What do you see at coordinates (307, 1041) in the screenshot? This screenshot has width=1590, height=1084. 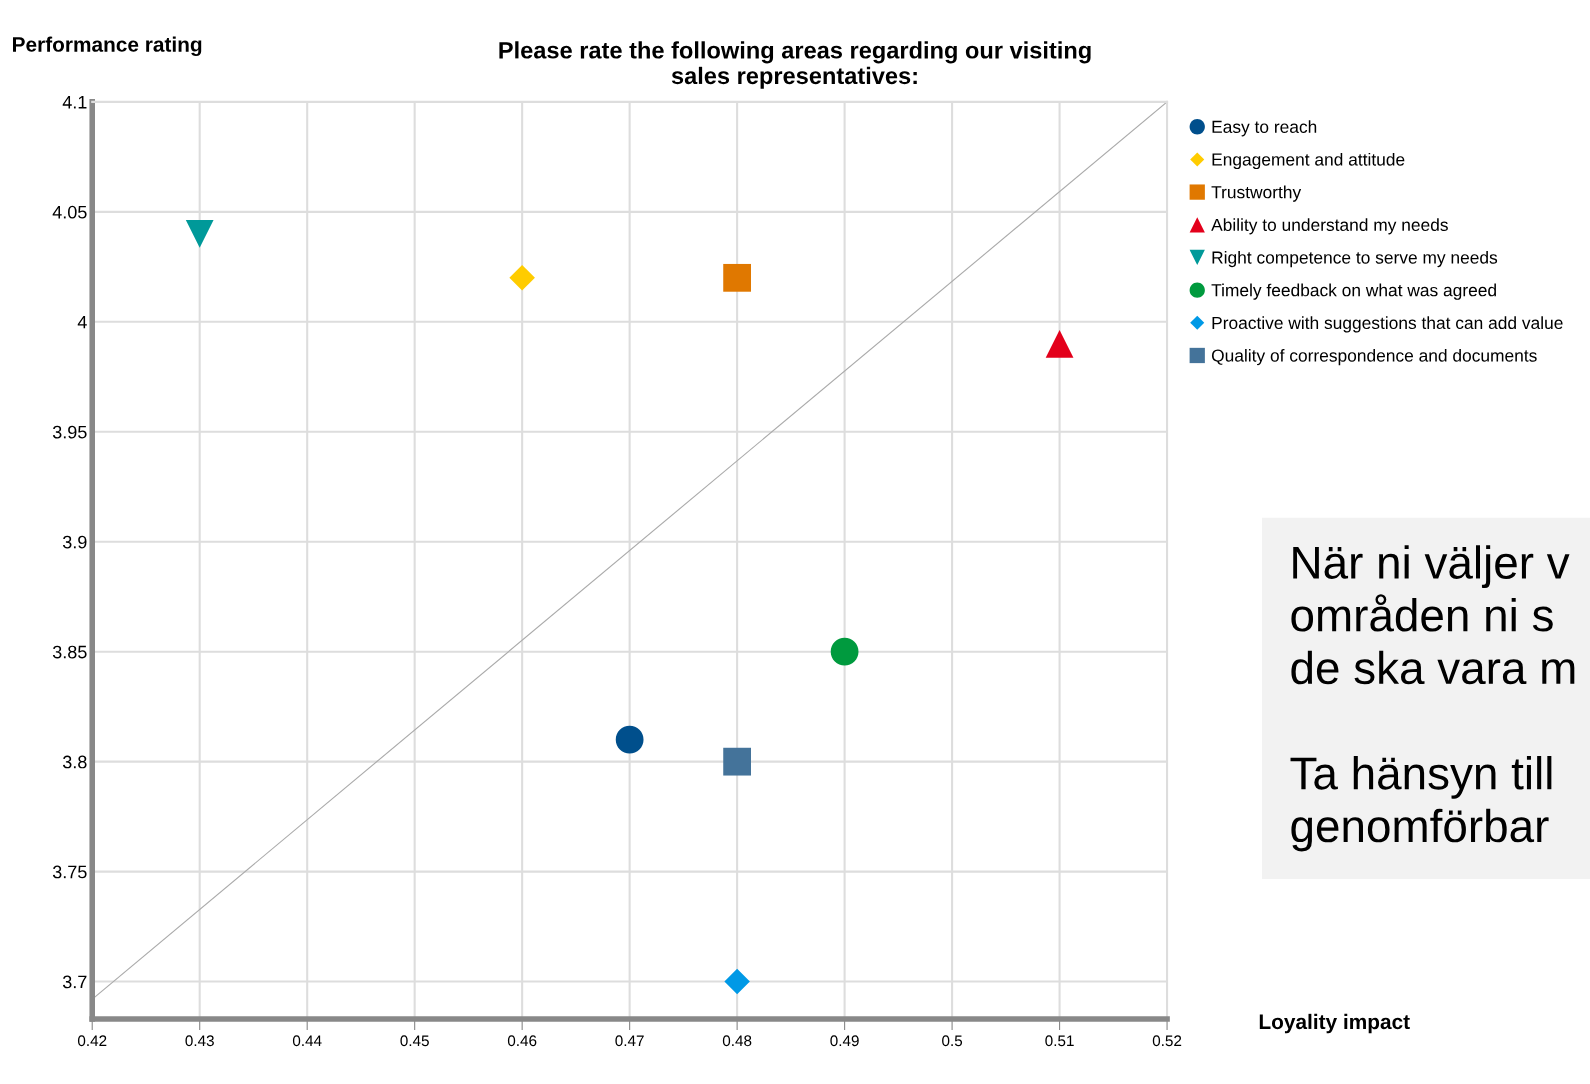 I see `x-tick-label: 0.44` at bounding box center [307, 1041].